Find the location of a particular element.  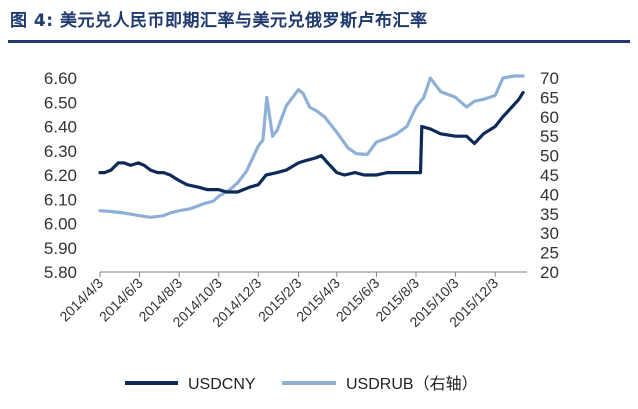

chart-title: 图 4: 美元兑人民币即期汇率与美元兑俄罗斯卢布汇率 is located at coordinates (219, 21).